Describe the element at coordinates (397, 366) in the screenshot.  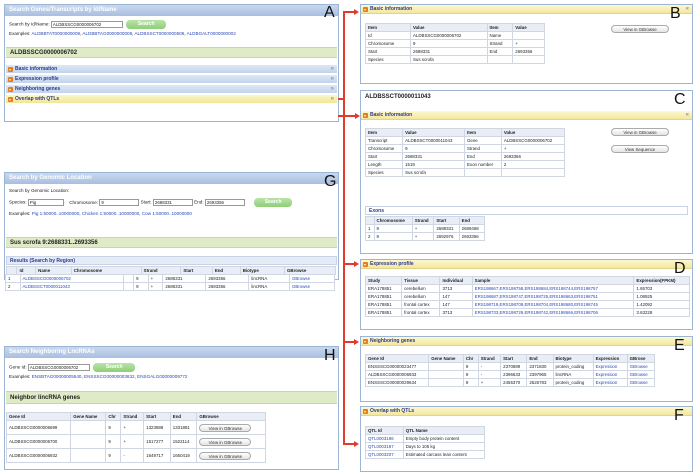
I see `cell: ENSSSCG00000023477` at that location.